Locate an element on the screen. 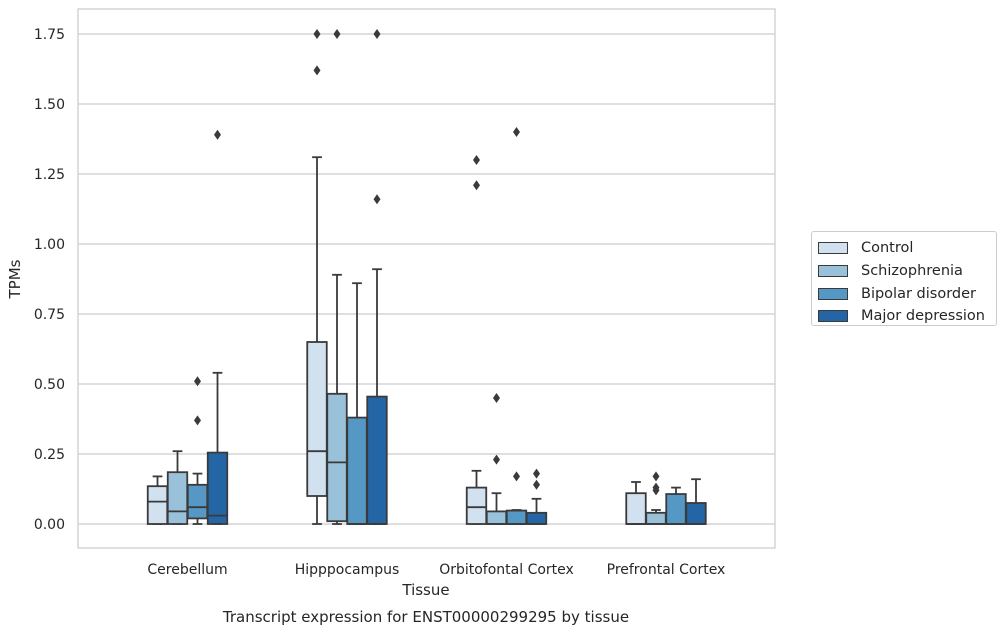 The image size is (1007, 634). y-tick-label: 0.75 is located at coordinates (49, 315).